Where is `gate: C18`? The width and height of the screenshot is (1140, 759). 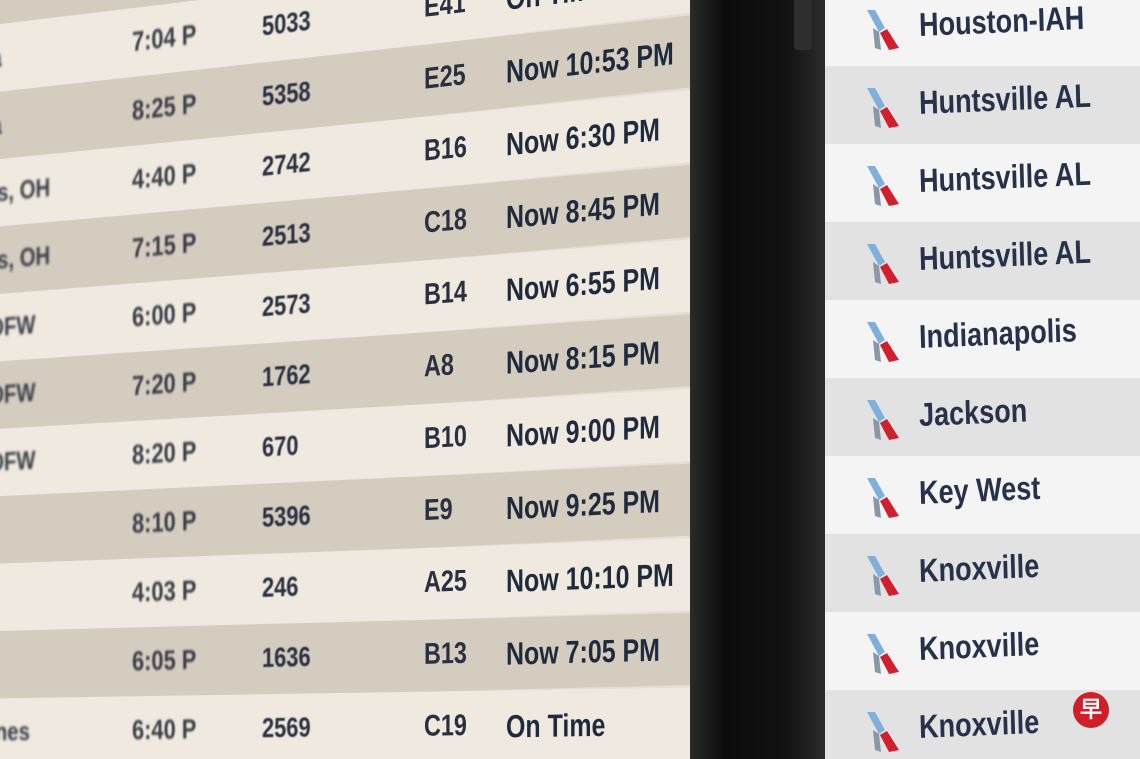 gate: C18 is located at coordinates (445, 221).